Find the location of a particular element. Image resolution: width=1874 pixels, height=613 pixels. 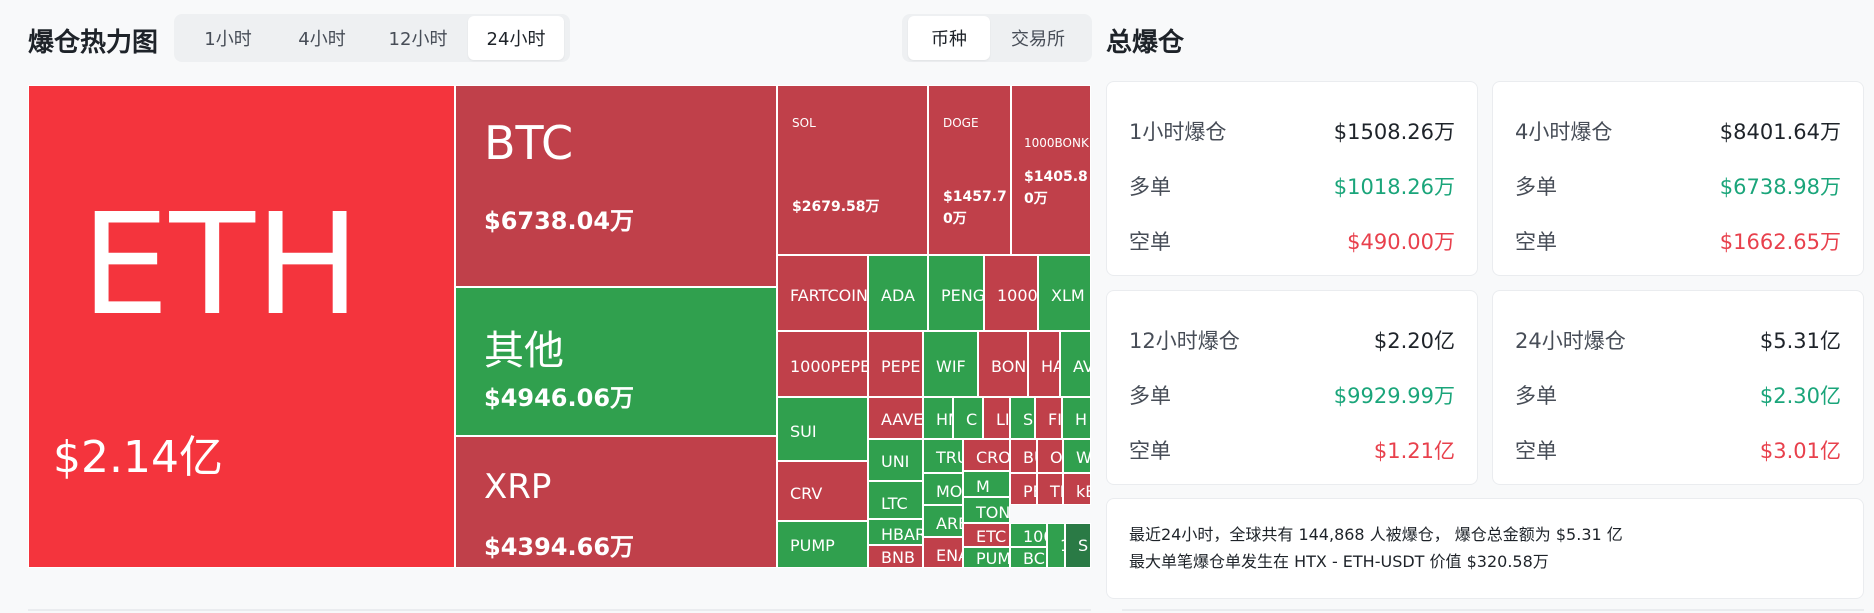

treemap-tile-1000f: 1000F is located at coordinates (1011, 293).